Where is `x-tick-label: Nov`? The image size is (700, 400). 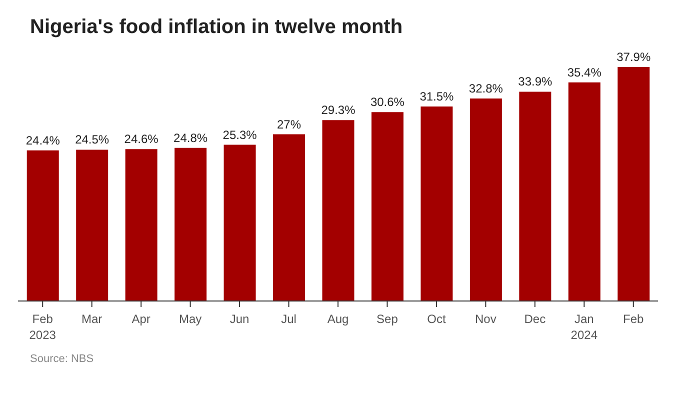 x-tick-label: Nov is located at coordinates (485, 319).